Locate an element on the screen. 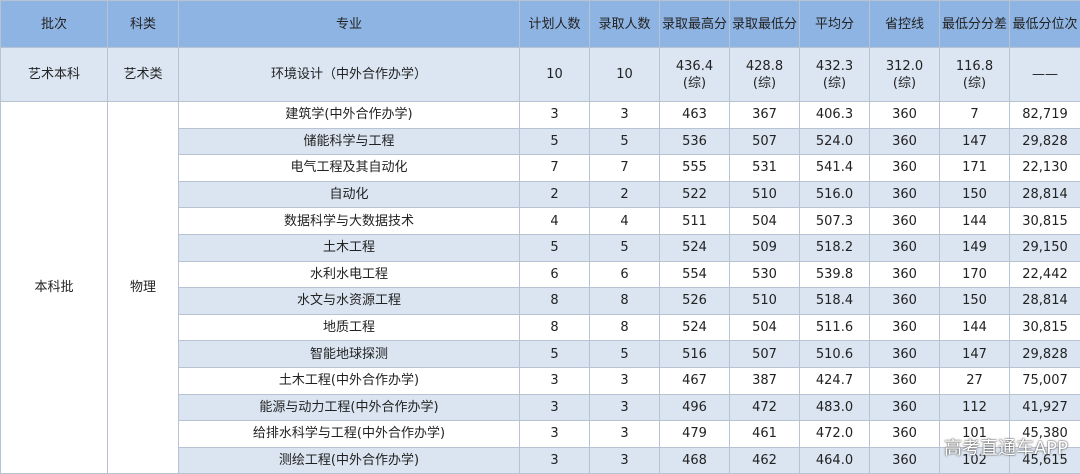 The width and height of the screenshot is (1080, 474). cell: 507.3 is located at coordinates (834, 221).